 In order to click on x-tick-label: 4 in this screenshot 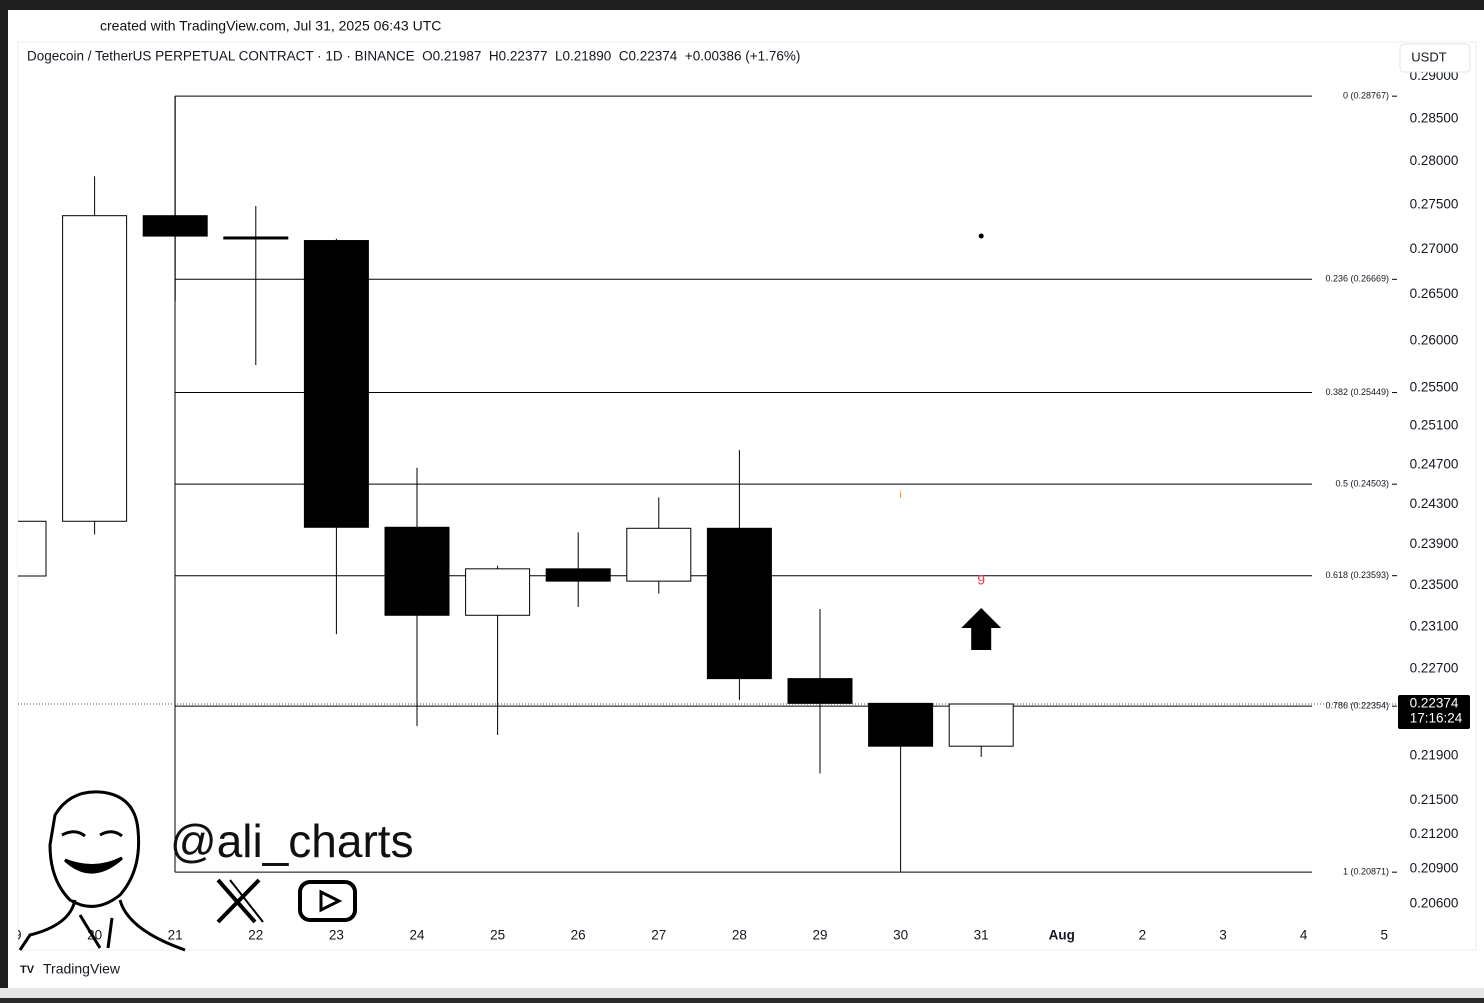, I will do `click(1304, 935)`.